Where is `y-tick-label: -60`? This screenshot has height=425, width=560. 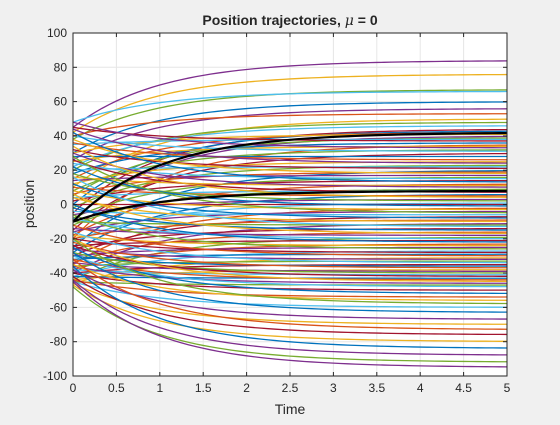 y-tick-label: -60 is located at coordinates (59, 307).